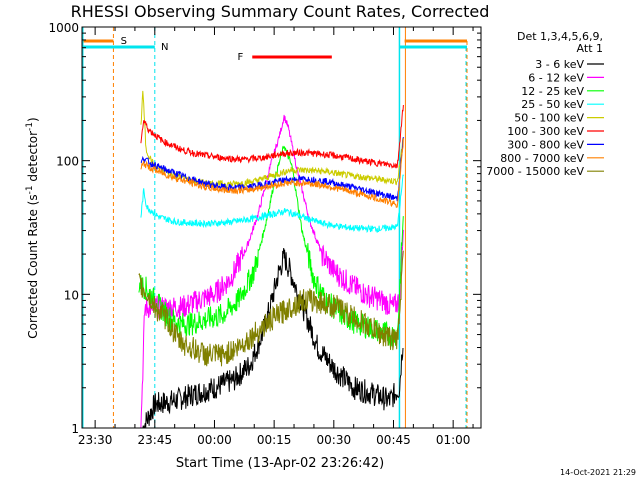 Image resolution: width=640 pixels, height=480 pixels. What do you see at coordinates (214, 440) in the screenshot?
I see `x-tick-label: 00:00` at bounding box center [214, 440].